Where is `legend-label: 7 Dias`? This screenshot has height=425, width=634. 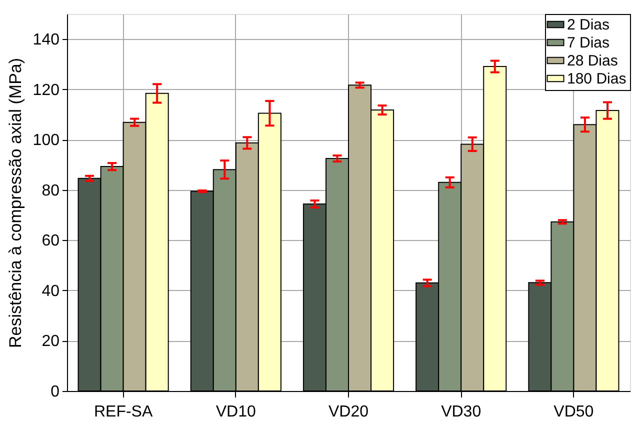 legend-label: 7 Dias is located at coordinates (588, 43).